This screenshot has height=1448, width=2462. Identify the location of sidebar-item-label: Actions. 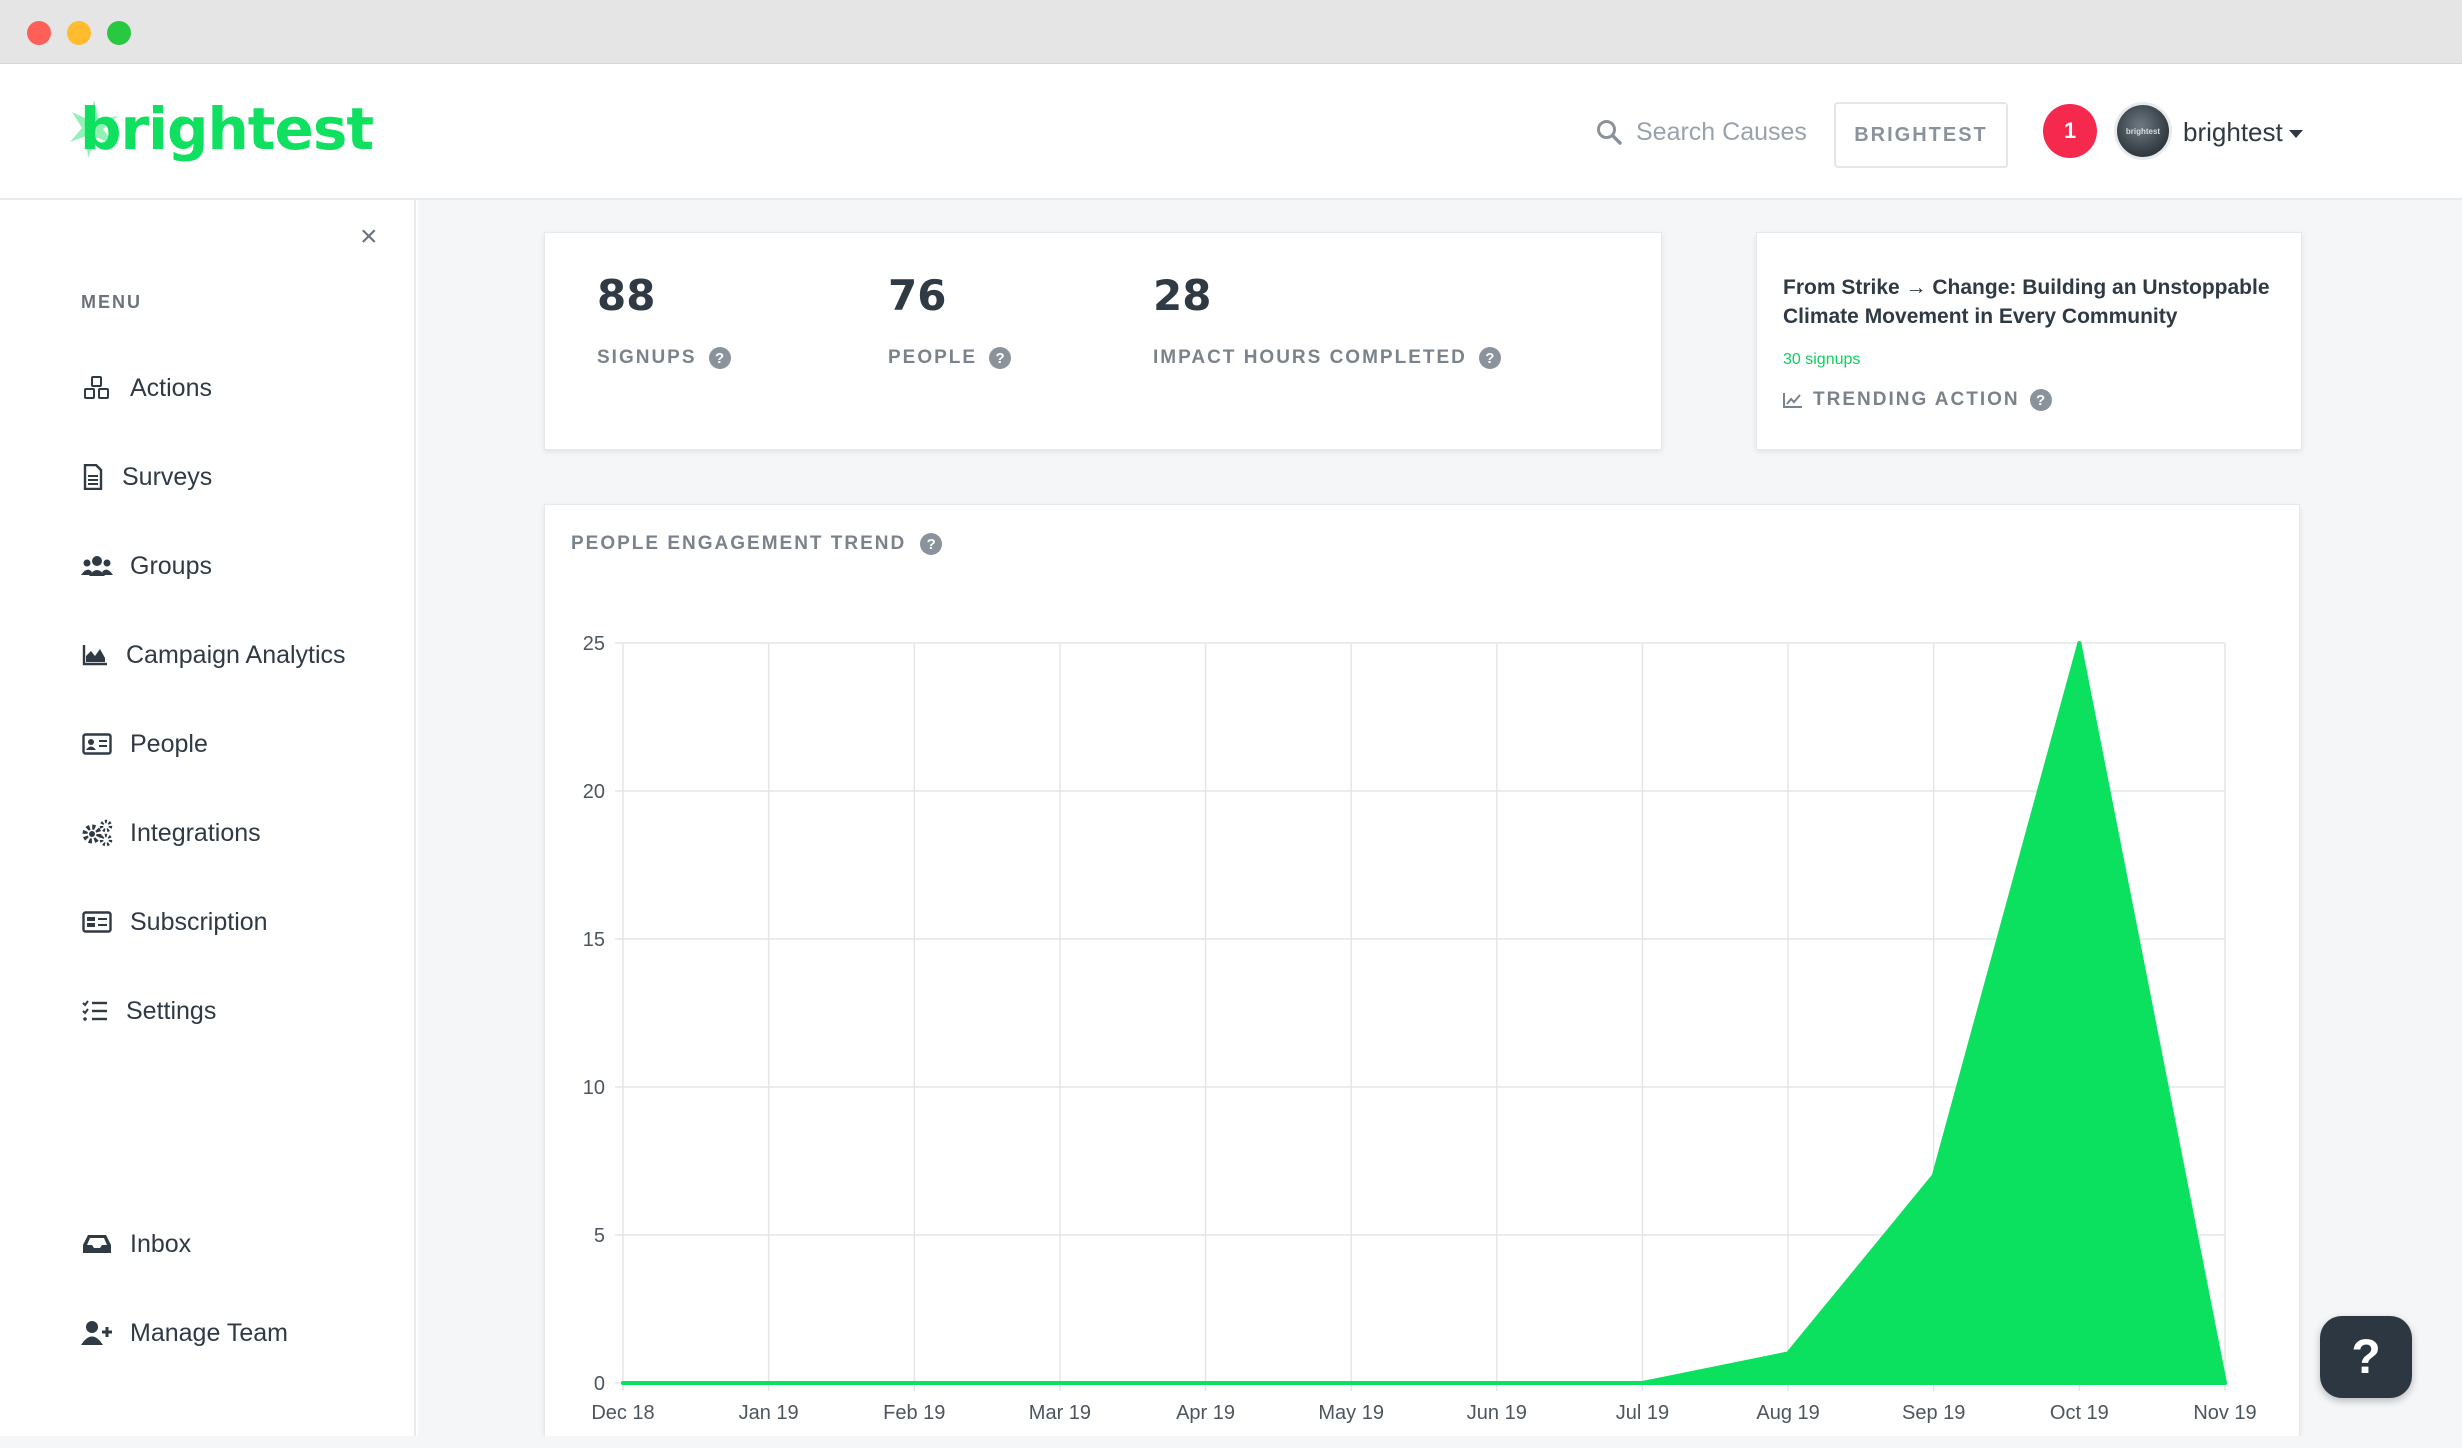
(171, 387).